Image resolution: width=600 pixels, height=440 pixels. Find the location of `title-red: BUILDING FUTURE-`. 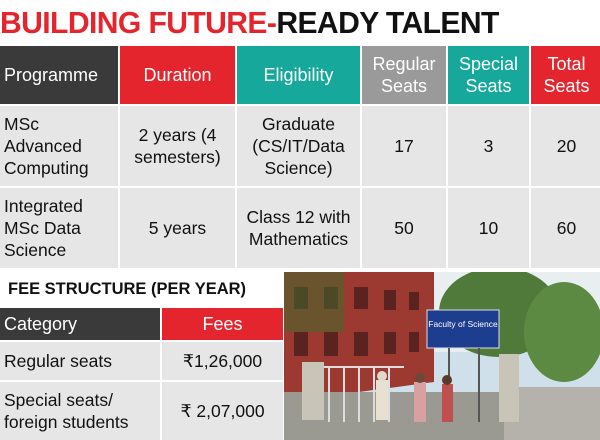

title-red: BUILDING FUTURE- is located at coordinates (138, 22).